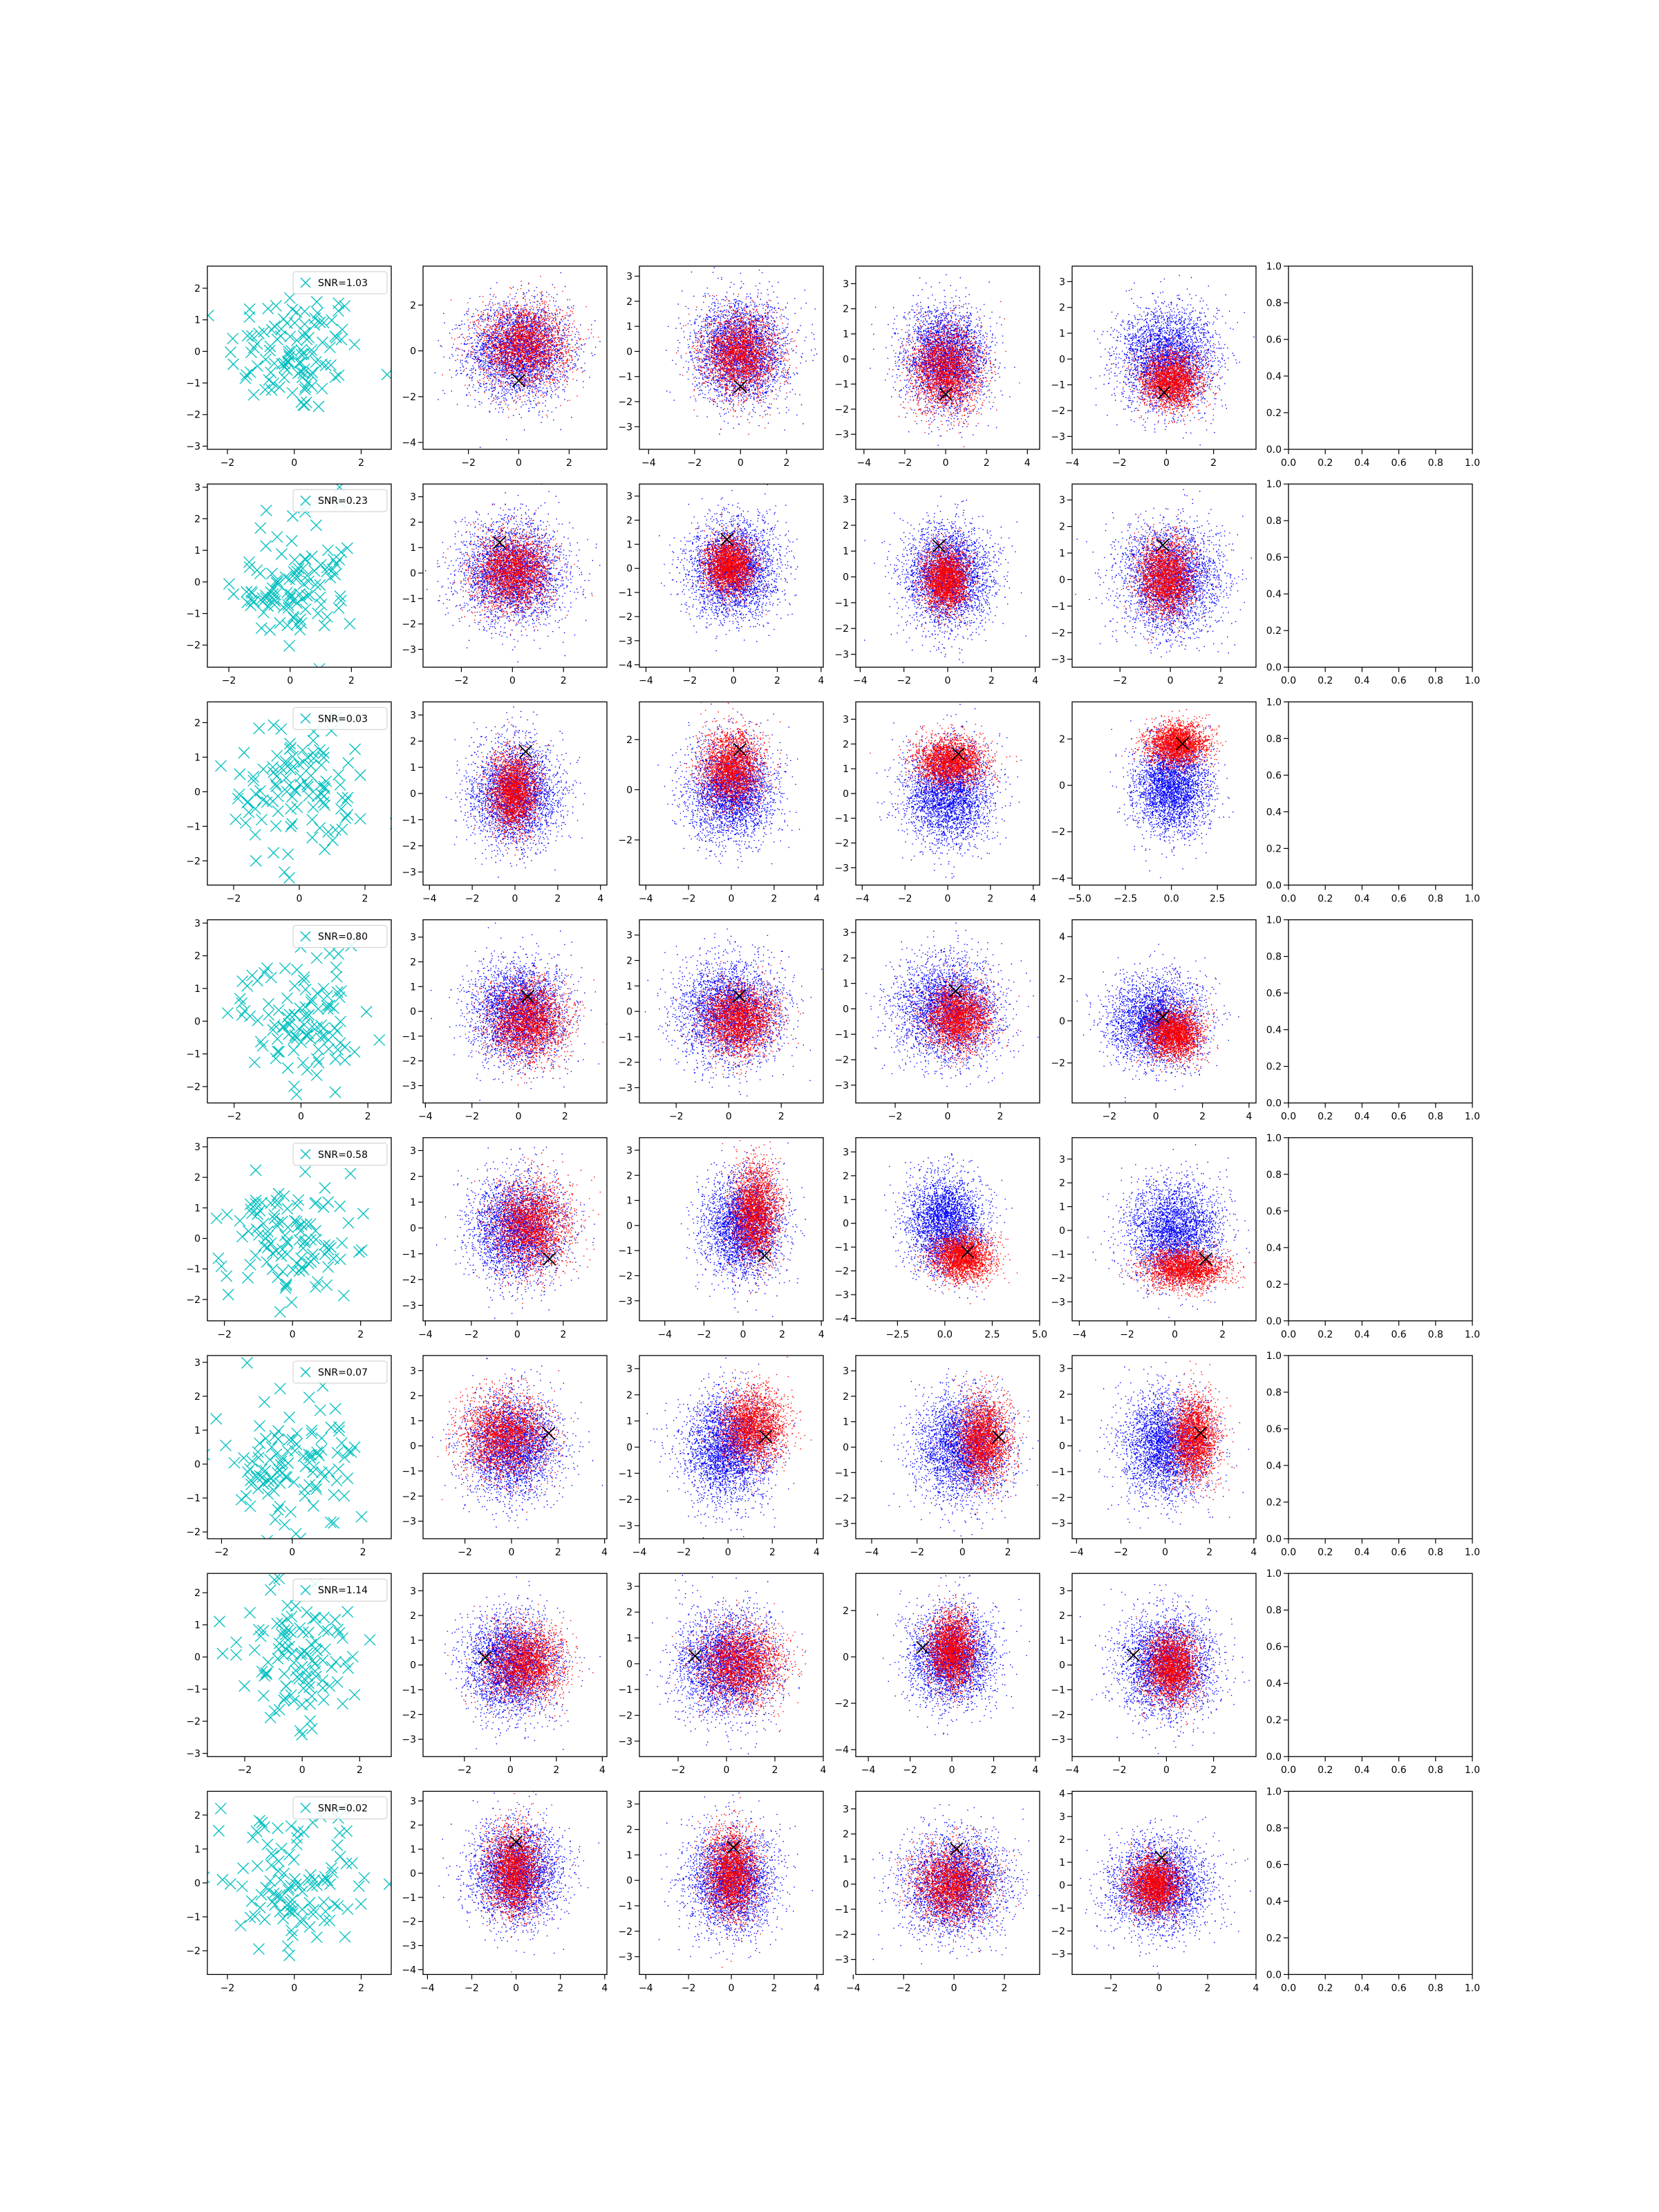  I want to click on legend: SNR=1.14, so click(340, 1590).